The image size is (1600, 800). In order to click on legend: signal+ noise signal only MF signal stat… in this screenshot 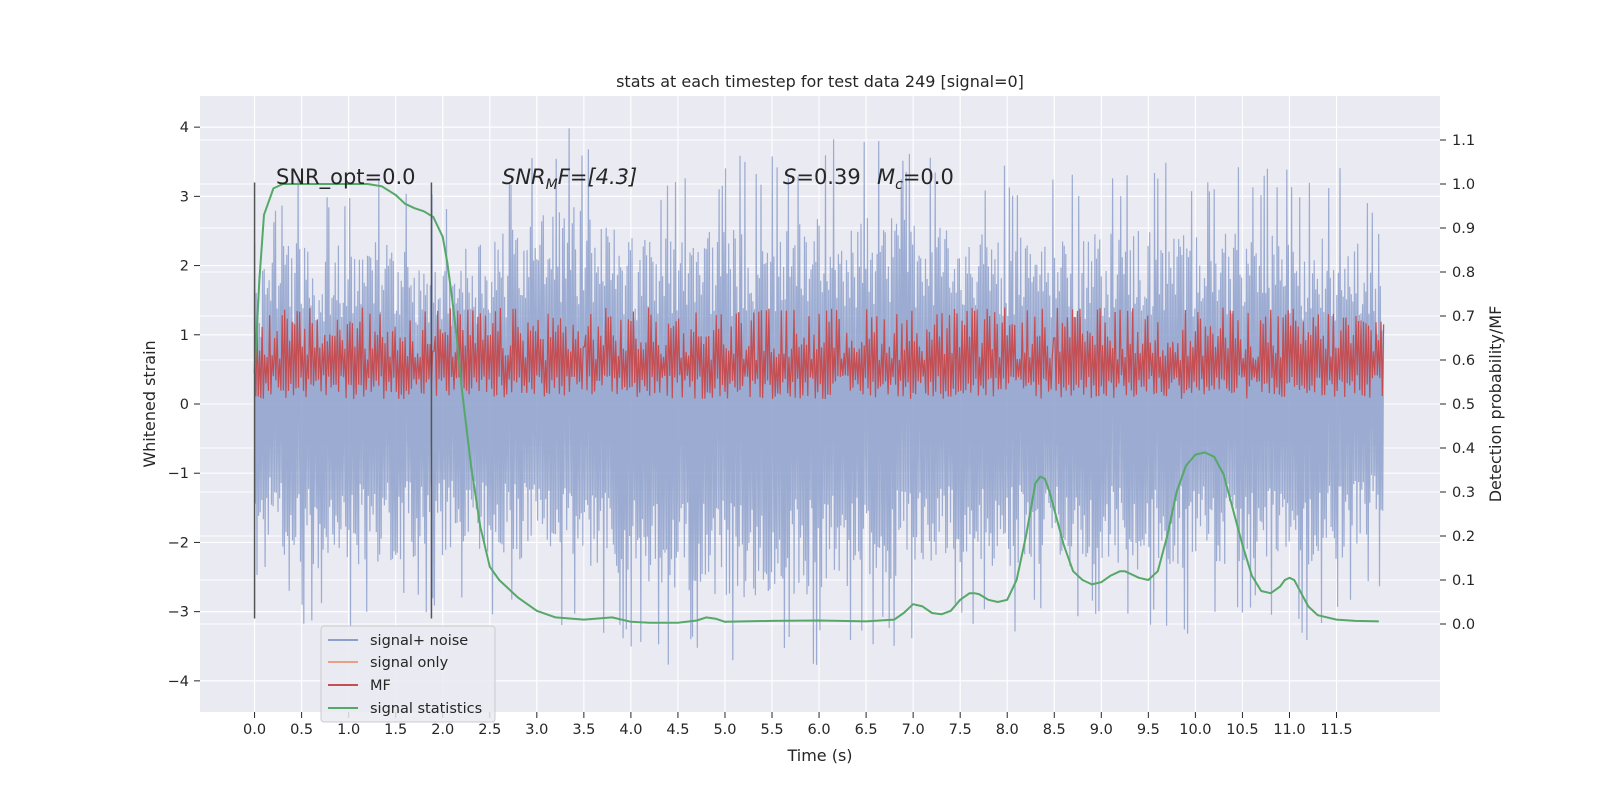, I will do `click(408, 674)`.